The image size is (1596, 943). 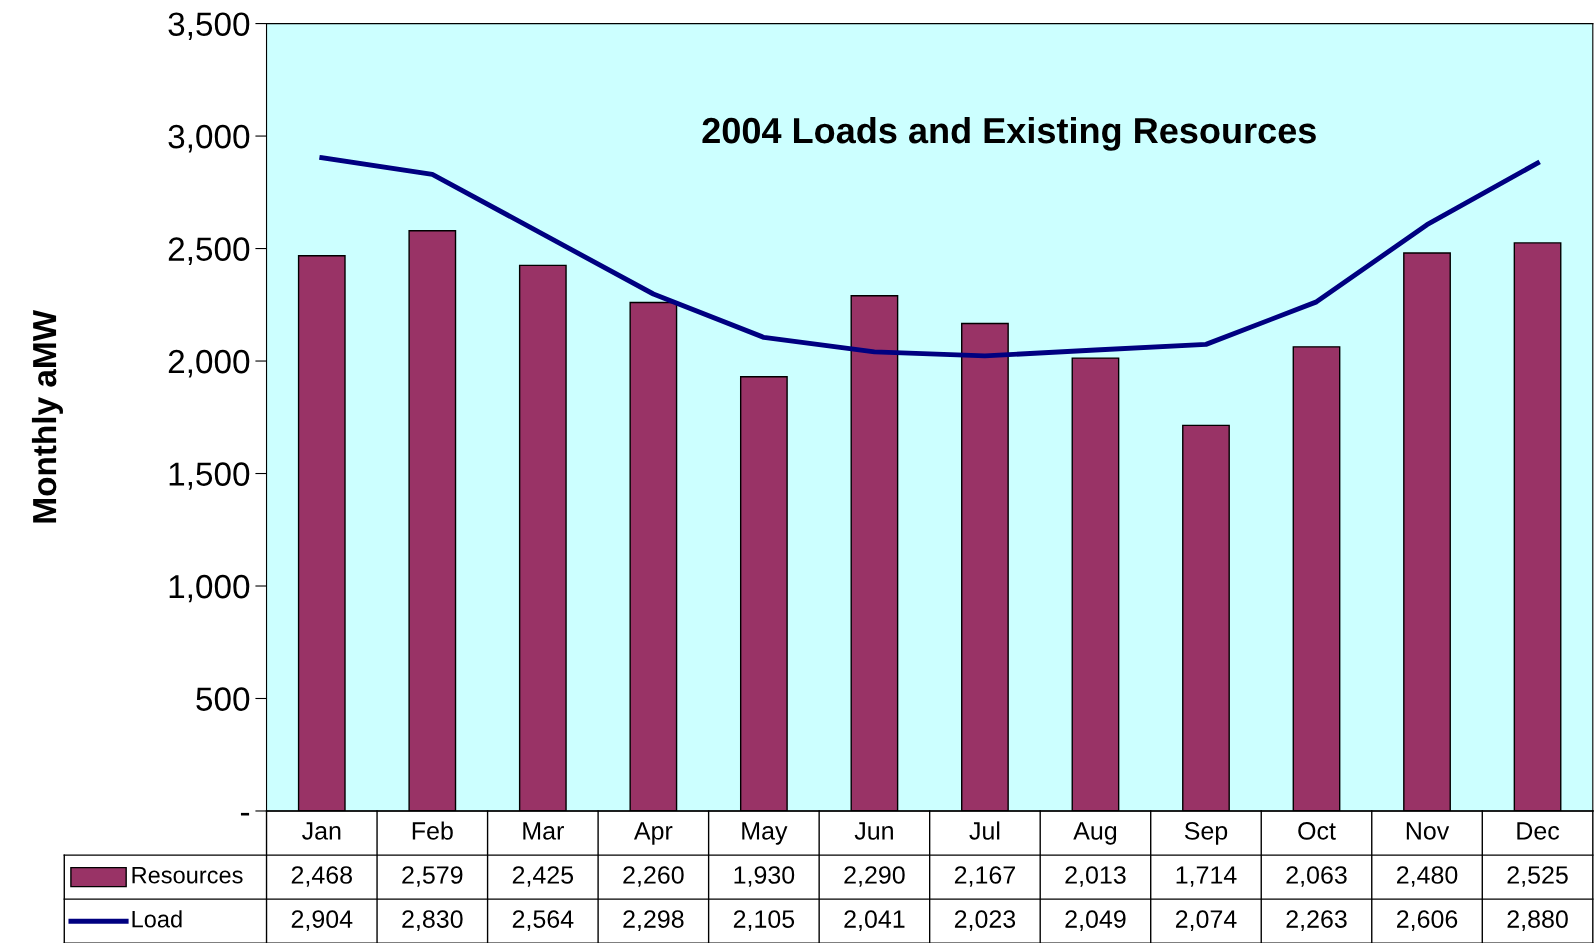 What do you see at coordinates (1427, 876) in the screenshot?
I see `data-label: 2,480` at bounding box center [1427, 876].